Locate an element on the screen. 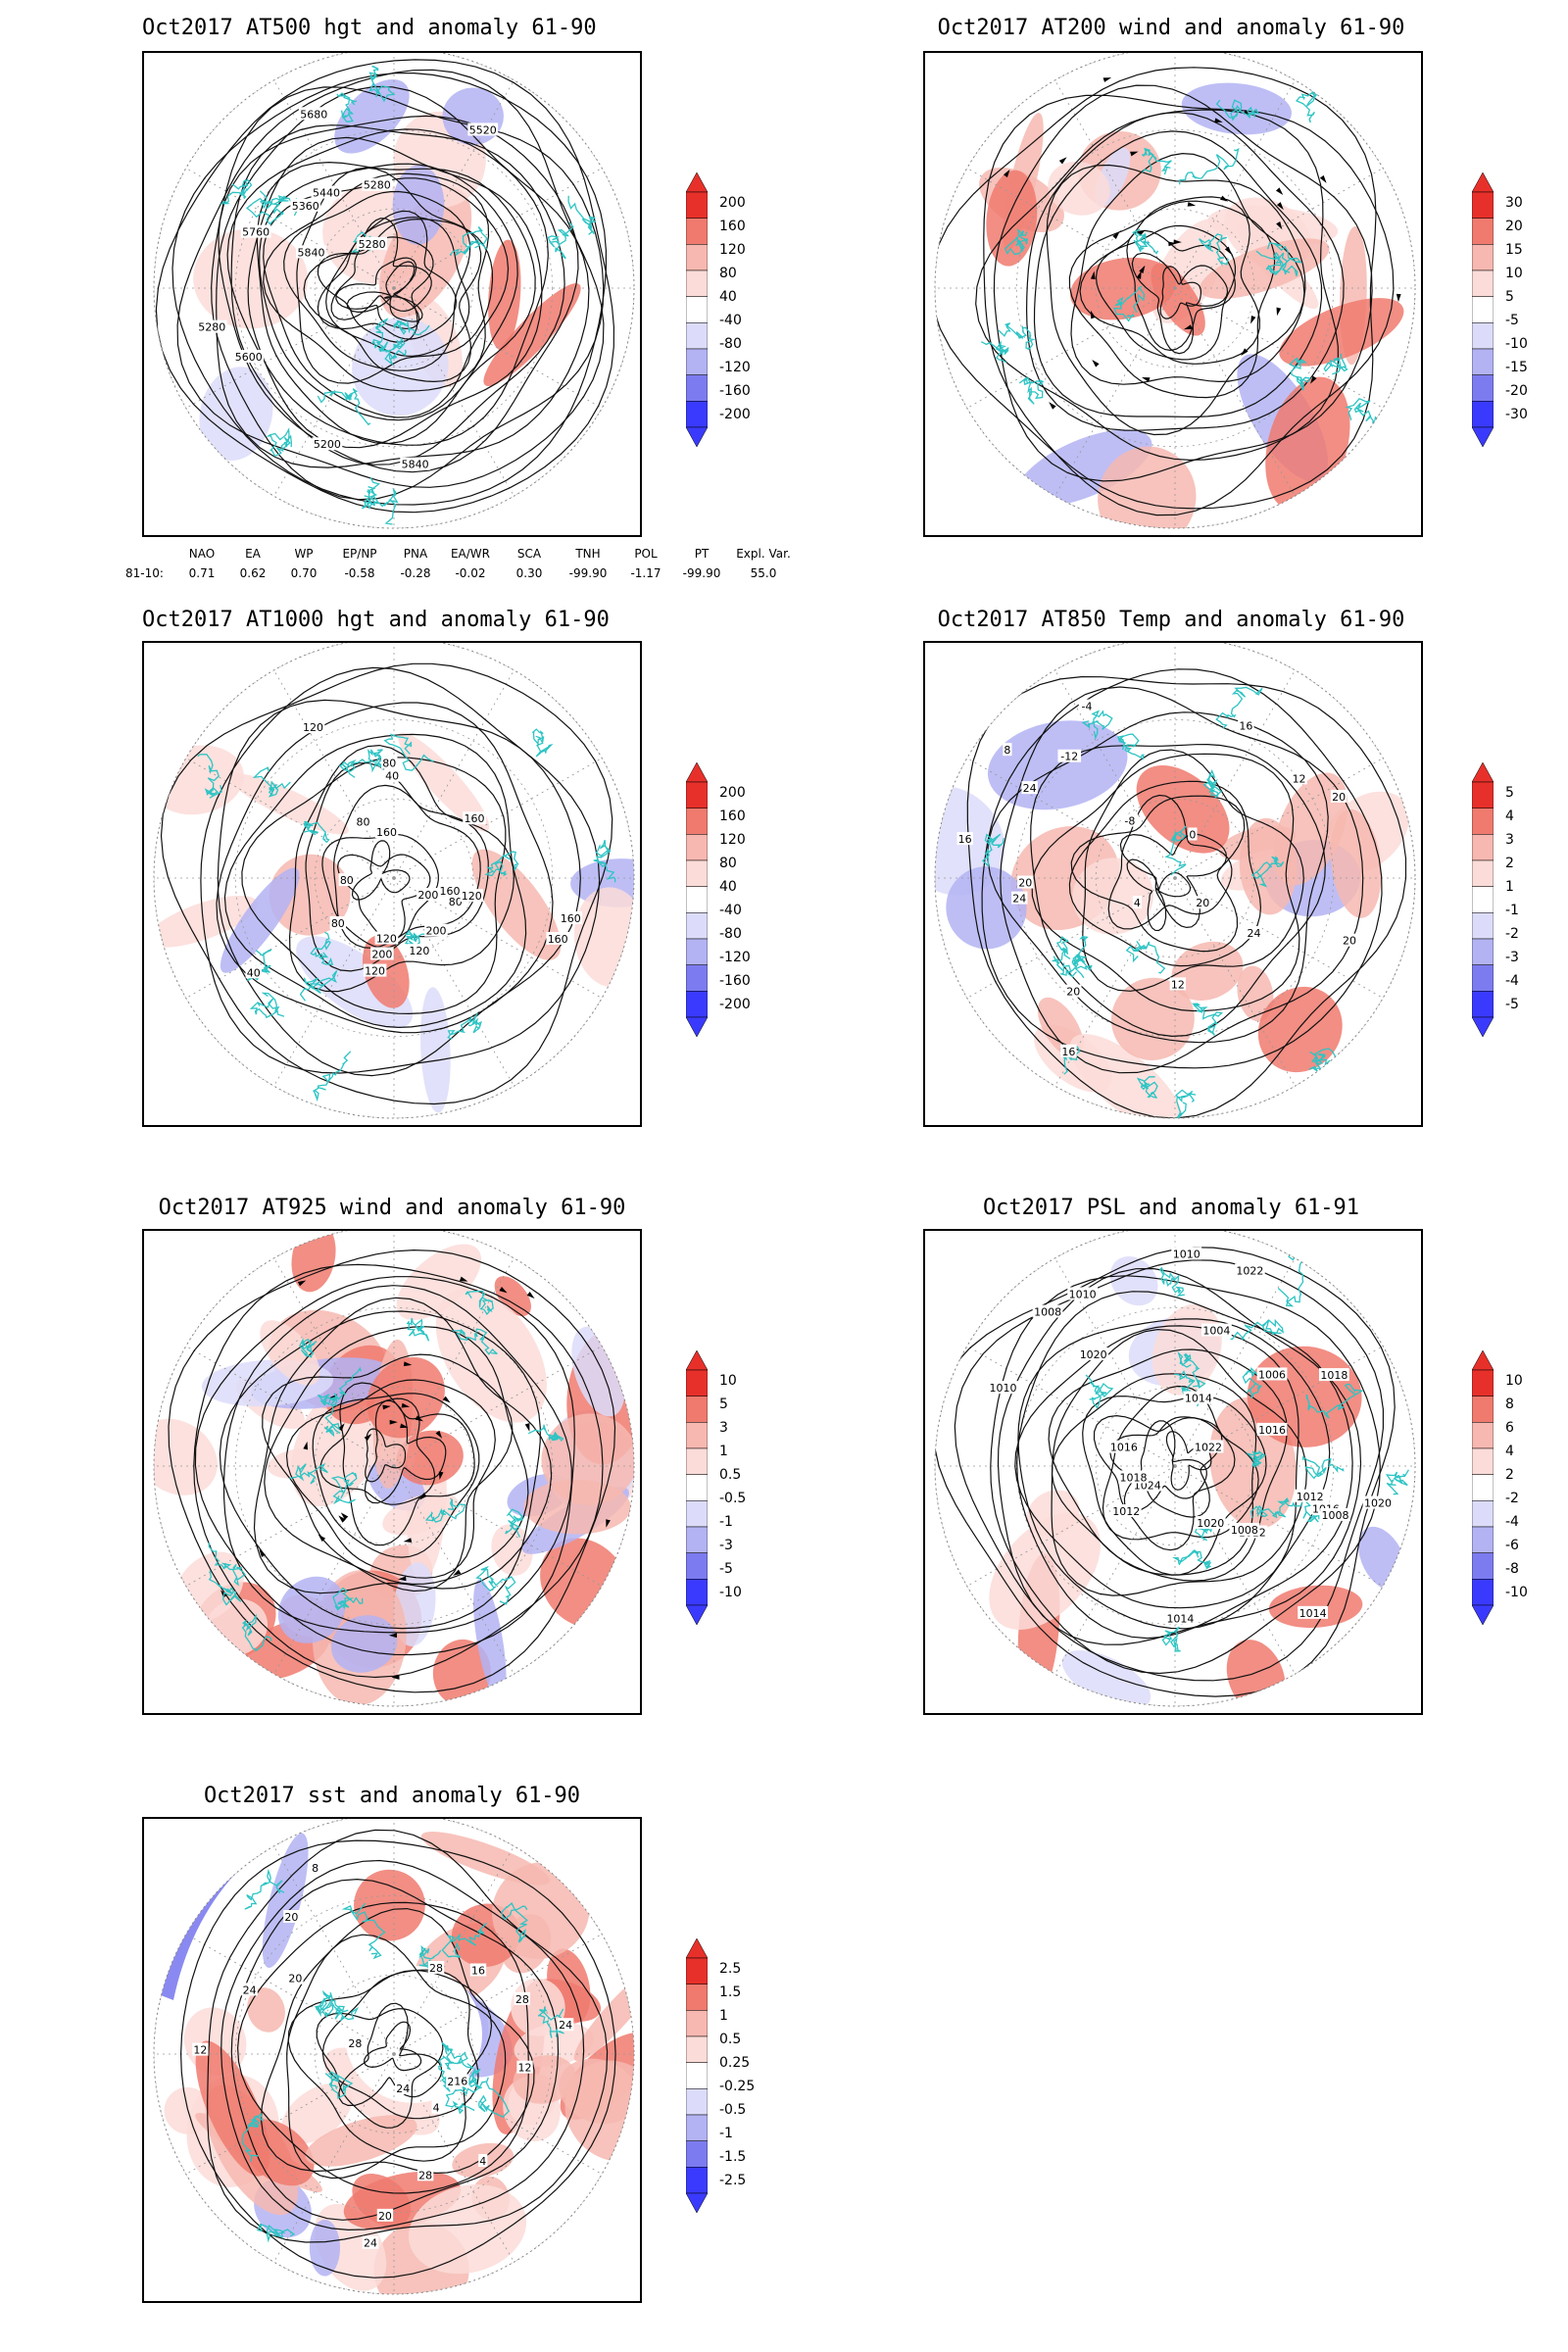  colorbar-label: -3 is located at coordinates (1512, 957).